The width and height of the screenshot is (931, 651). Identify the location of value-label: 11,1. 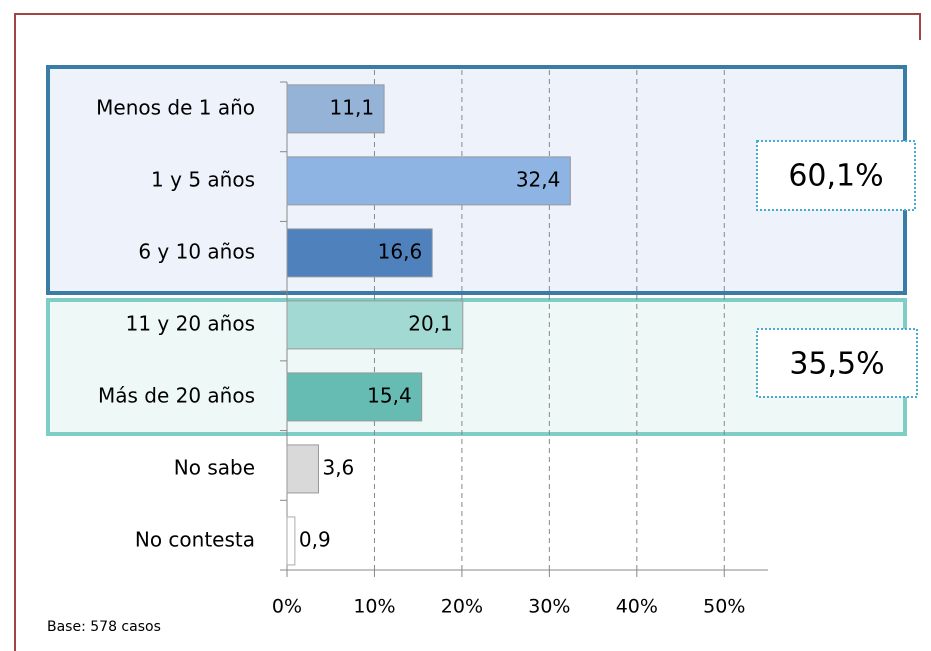
(352, 107).